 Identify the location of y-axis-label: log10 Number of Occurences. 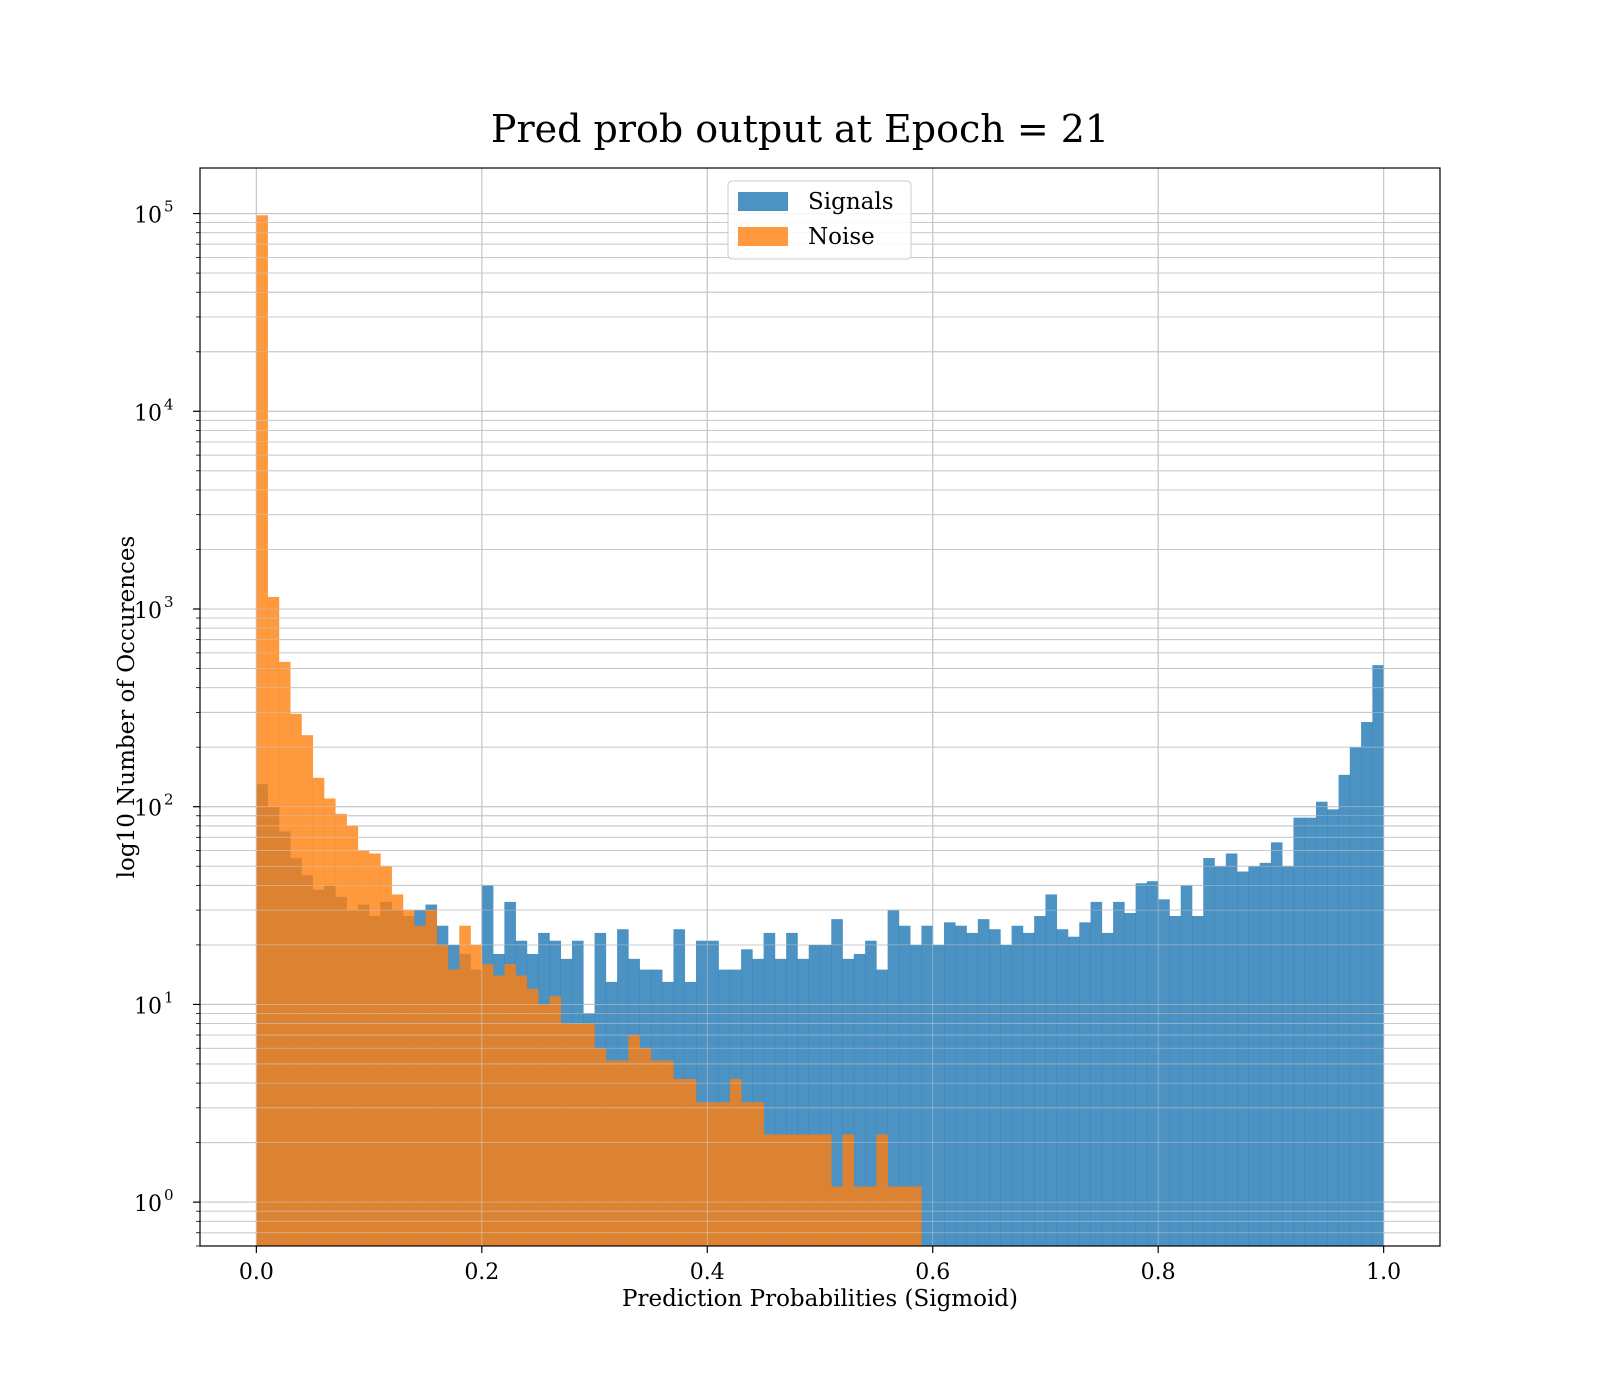
(127, 707).